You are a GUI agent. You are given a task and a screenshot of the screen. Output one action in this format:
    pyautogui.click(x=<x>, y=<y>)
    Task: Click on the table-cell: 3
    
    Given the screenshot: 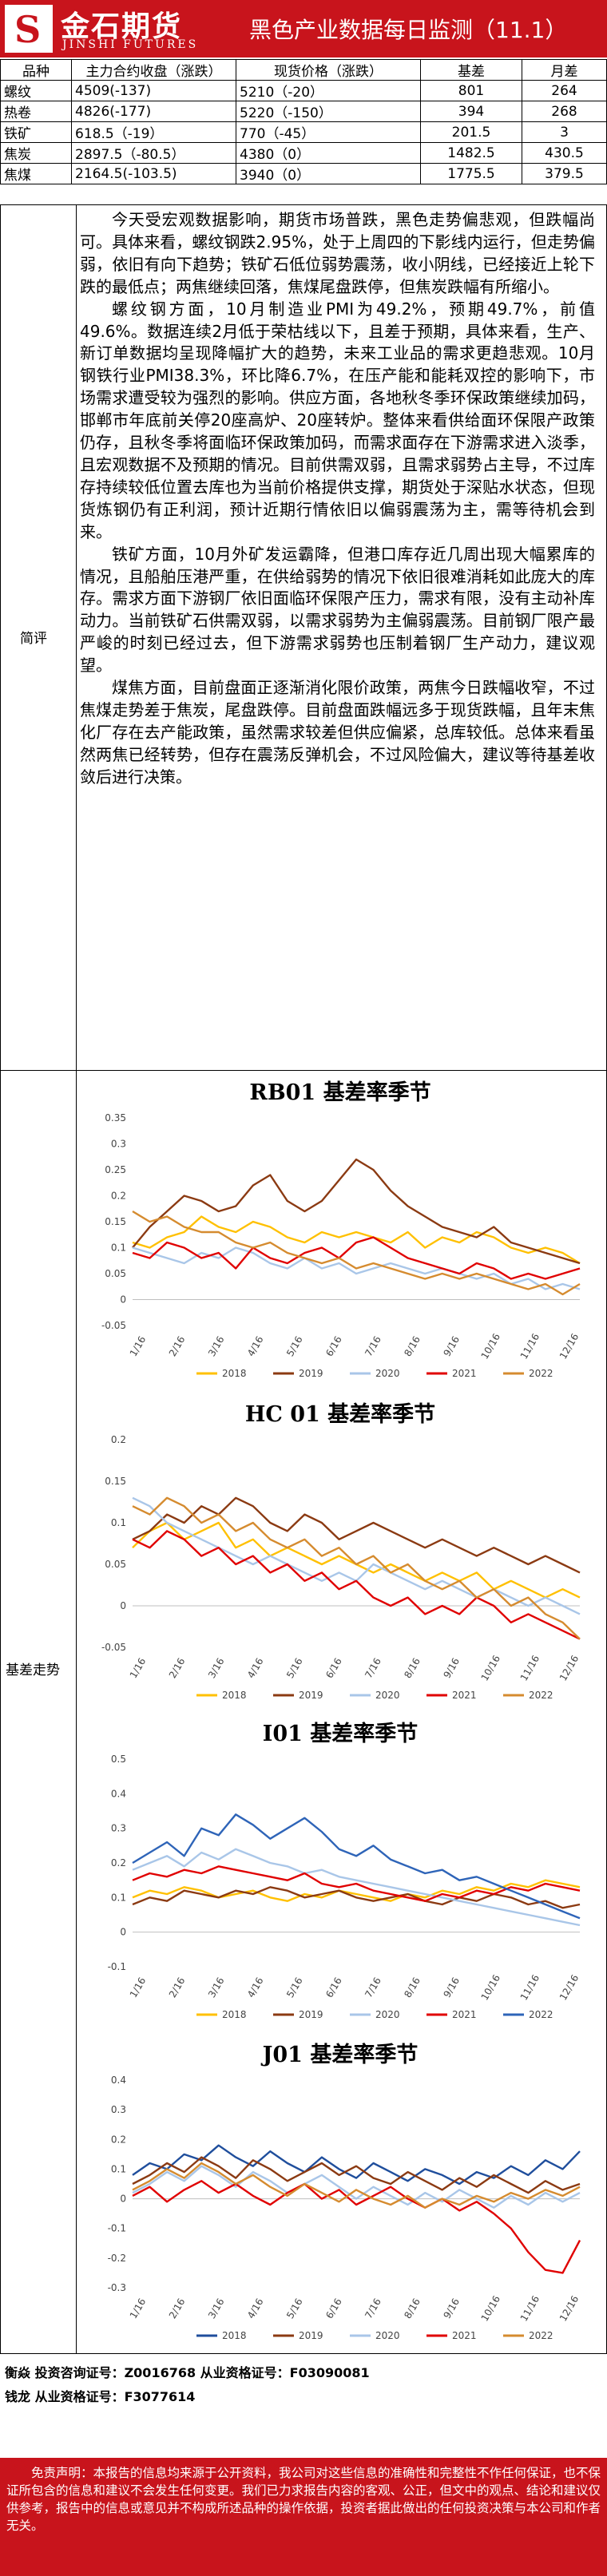 What is the action you would take?
    pyautogui.click(x=564, y=132)
    